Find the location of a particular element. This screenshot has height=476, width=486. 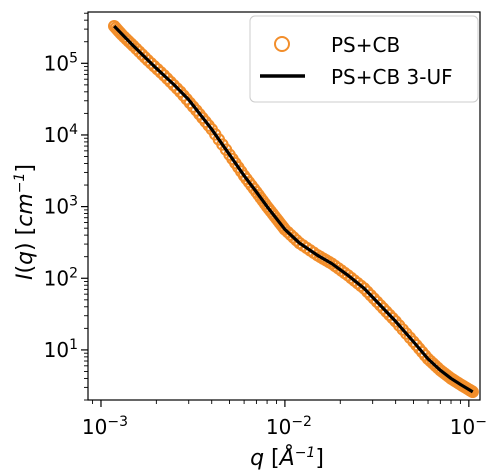

y-tick-label: 102 is located at coordinates (61, 277).